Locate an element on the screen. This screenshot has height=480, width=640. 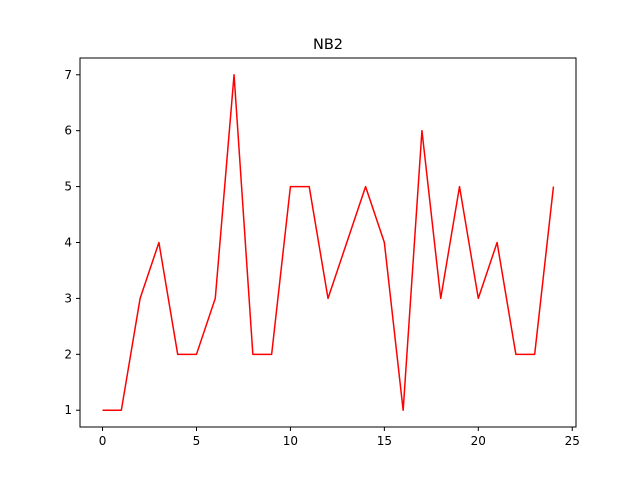
x-tick-label: 15 is located at coordinates (384, 441).